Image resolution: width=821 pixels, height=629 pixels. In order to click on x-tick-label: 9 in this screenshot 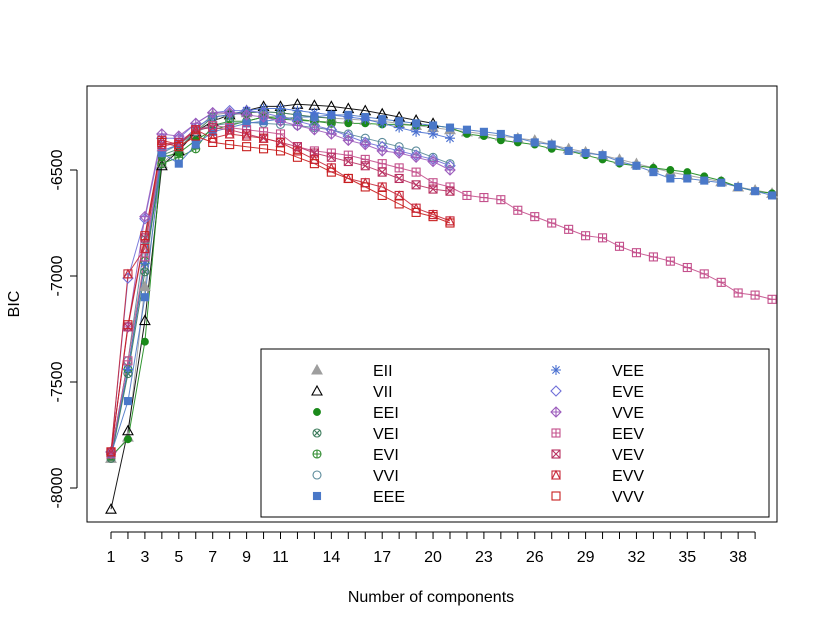, I will do `click(246, 557)`.